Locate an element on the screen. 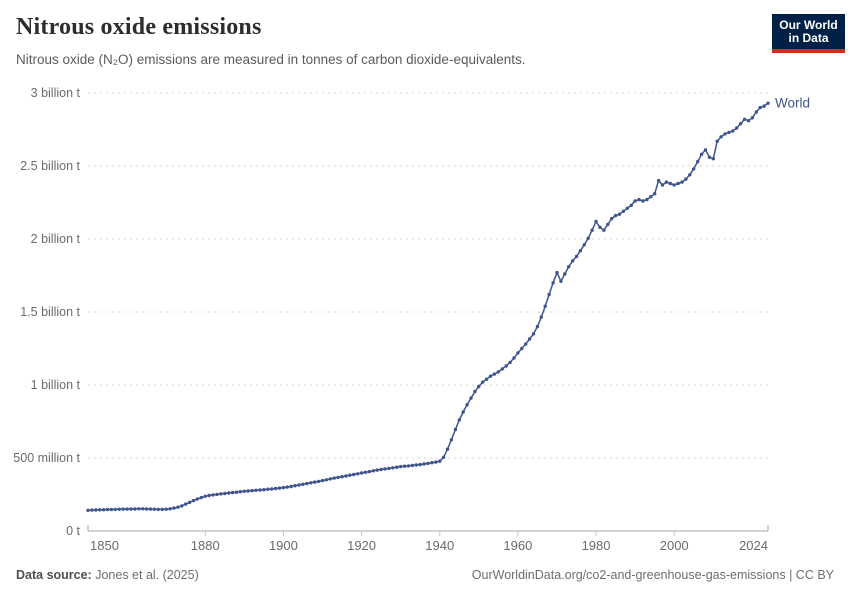 Image resolution: width=850 pixels, height=600 pixels. svg-text: 3 billion t is located at coordinates (56, 93).